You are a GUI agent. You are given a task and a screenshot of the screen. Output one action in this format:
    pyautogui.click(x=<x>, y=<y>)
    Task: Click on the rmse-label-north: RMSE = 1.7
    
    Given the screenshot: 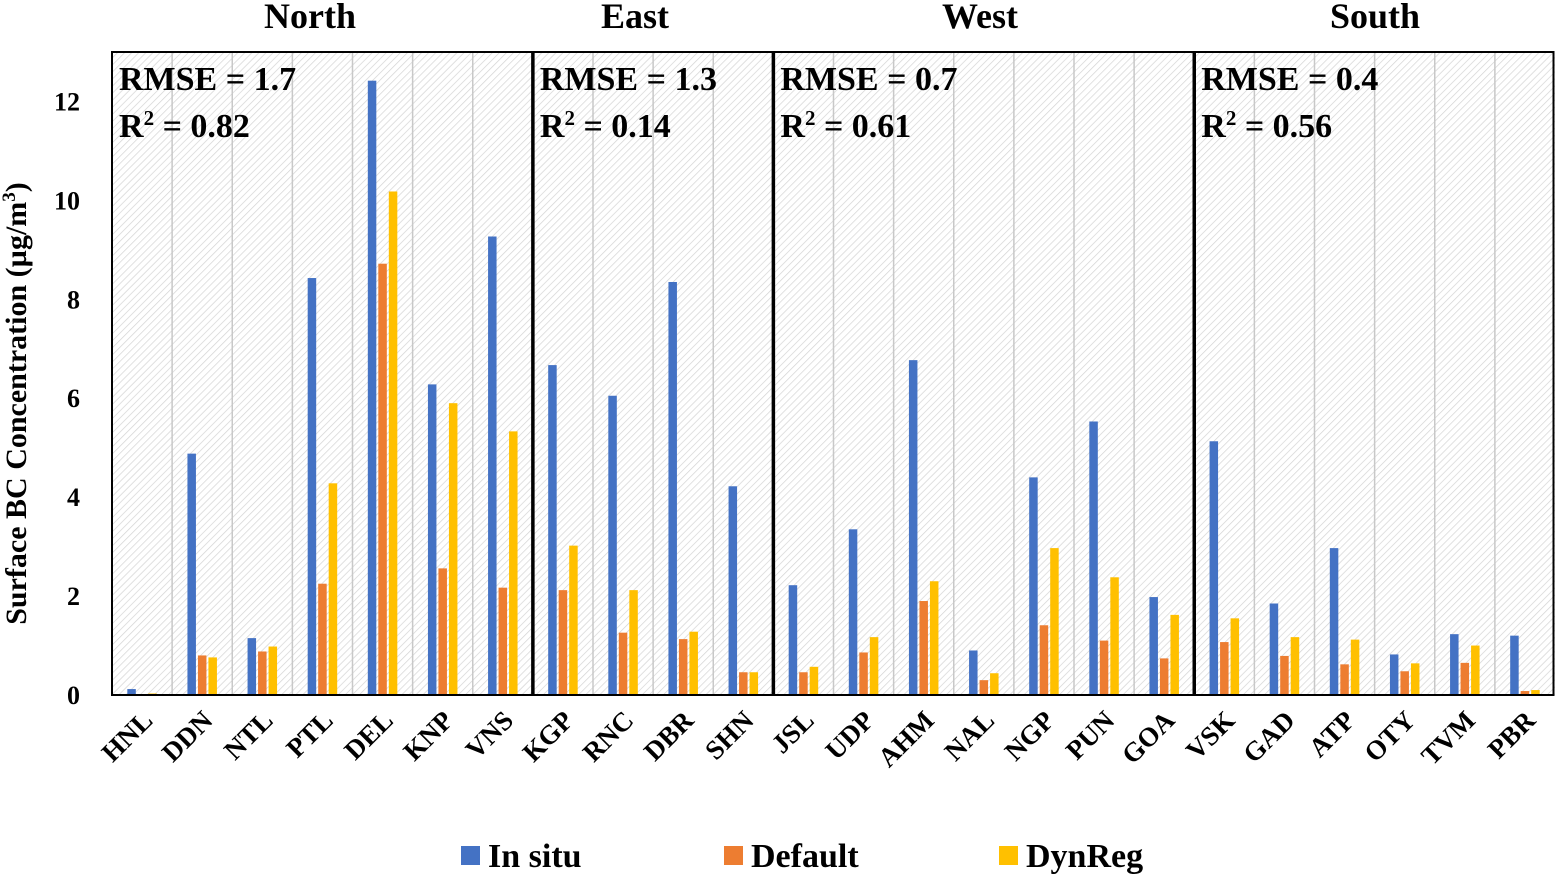 What is the action you would take?
    pyautogui.click(x=207, y=79)
    